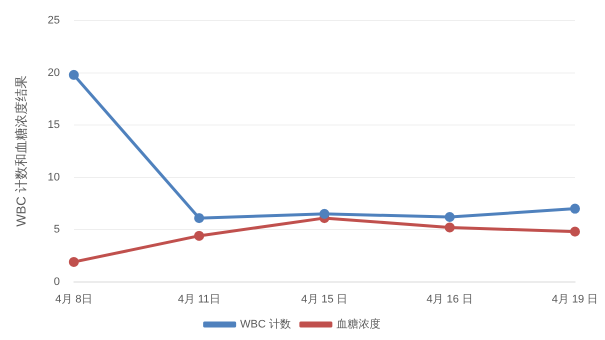 The height and width of the screenshot is (340, 605). Describe the element at coordinates (324, 299) in the screenshot. I see `x-tick-label: 4月 15 日` at that location.